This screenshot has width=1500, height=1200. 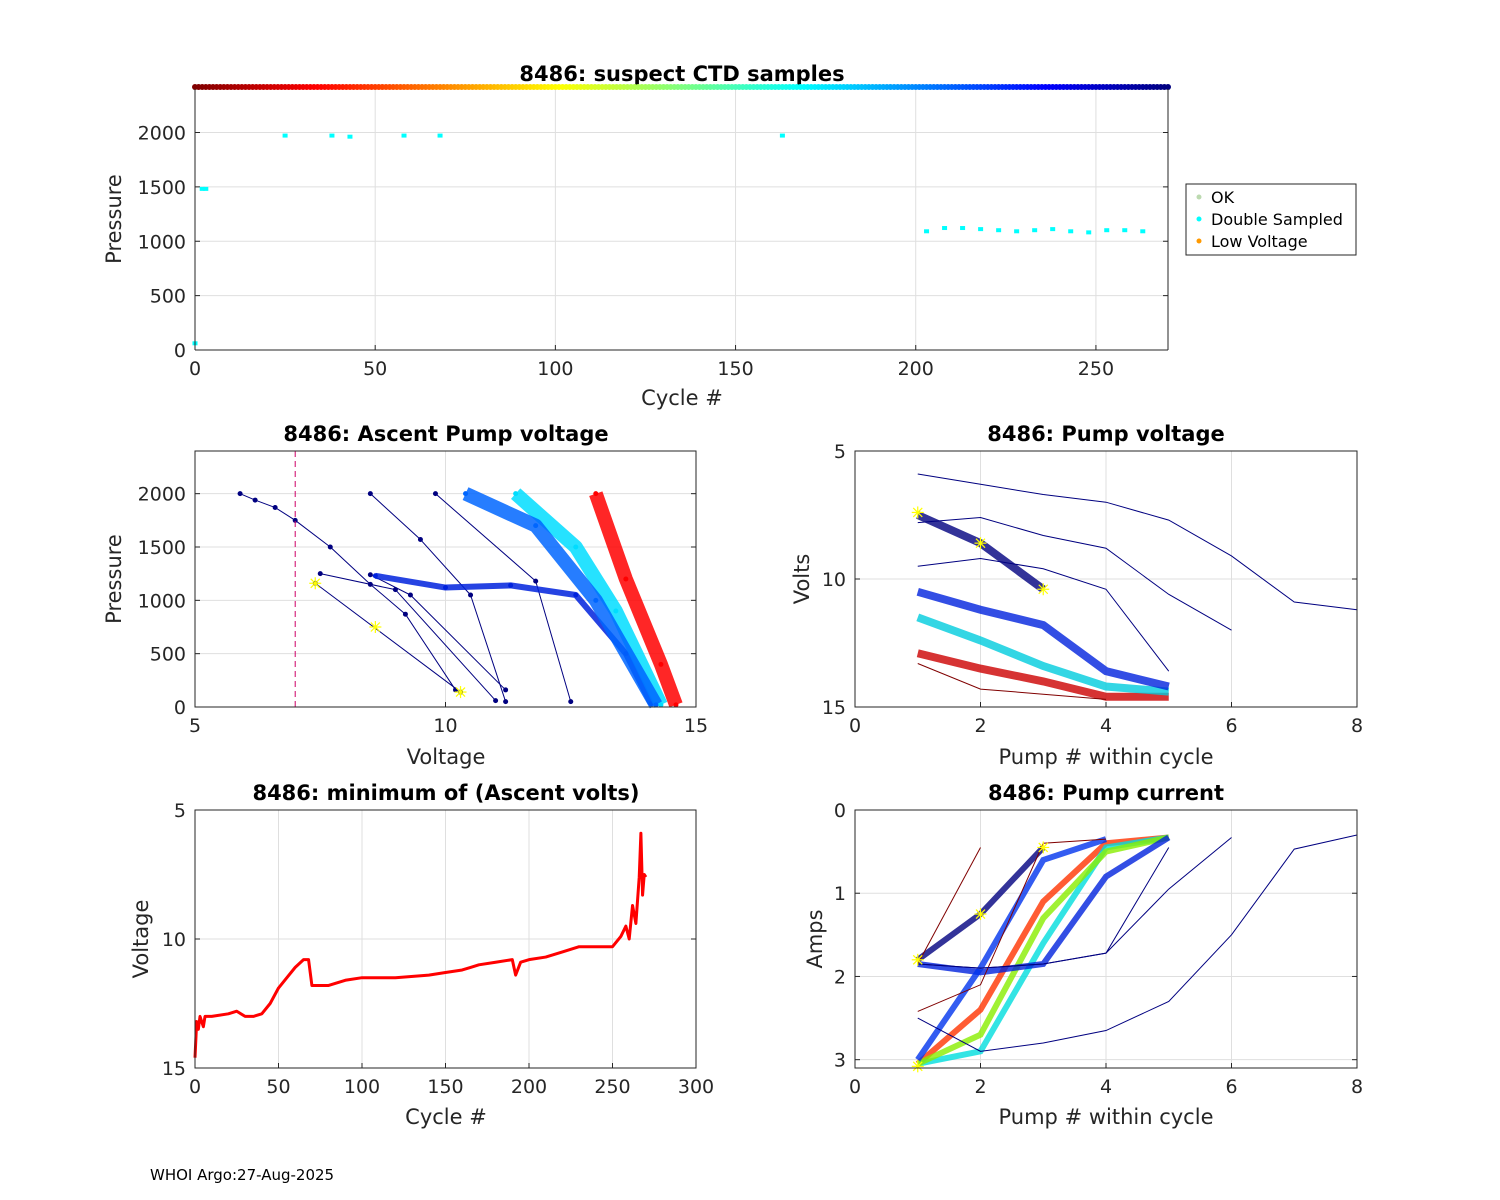 What do you see at coordinates (696, 726) in the screenshot?
I see `ascent-xtick-label: 15` at bounding box center [696, 726].